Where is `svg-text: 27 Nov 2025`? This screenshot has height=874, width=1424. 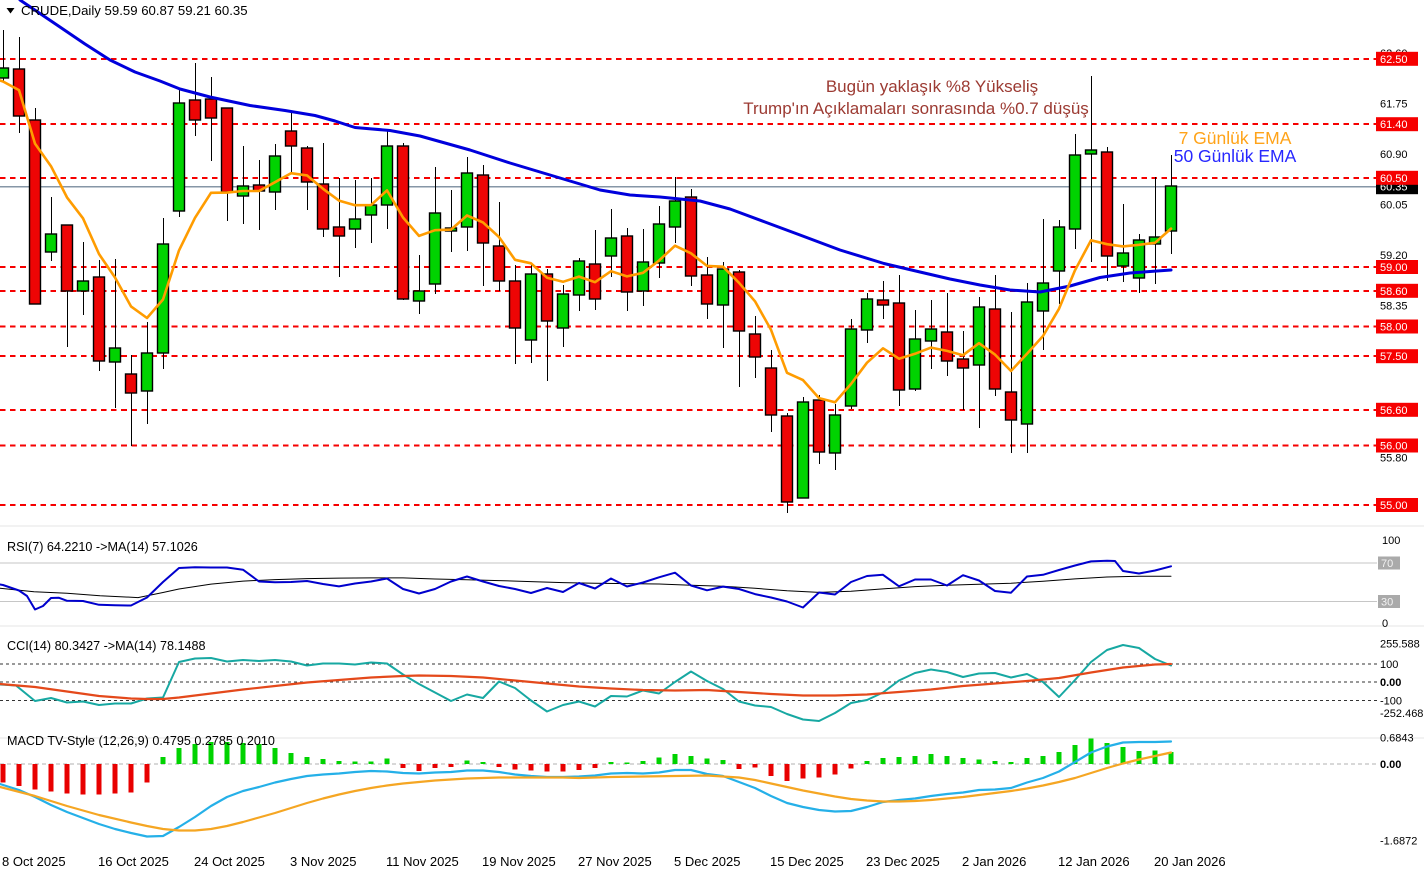
svg-text: 27 Nov 2025 is located at coordinates (615, 861).